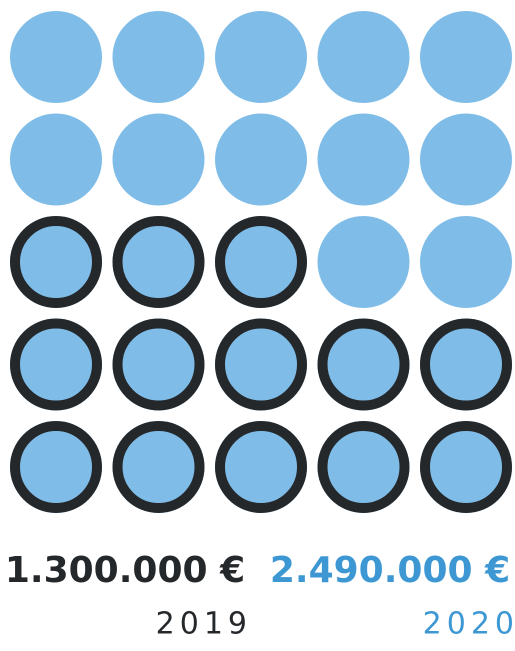 The height and width of the screenshot is (651, 515). Describe the element at coordinates (204, 624) in the screenshot. I see `category-label: 2019` at that location.